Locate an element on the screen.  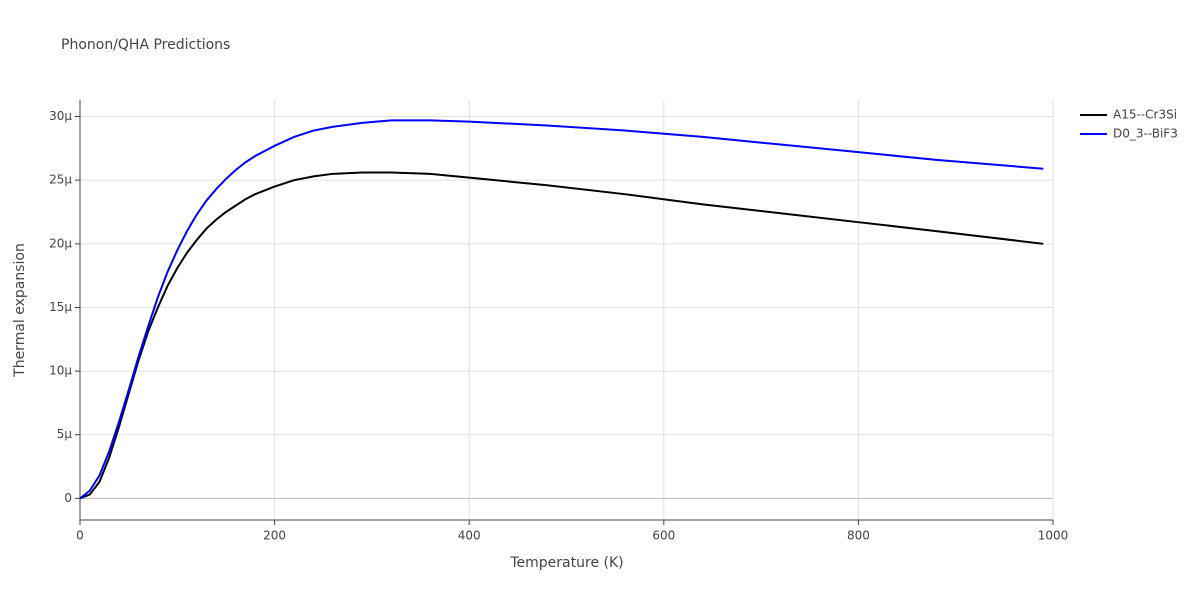
x-tick-label: 1000 is located at coordinates (1053, 536).